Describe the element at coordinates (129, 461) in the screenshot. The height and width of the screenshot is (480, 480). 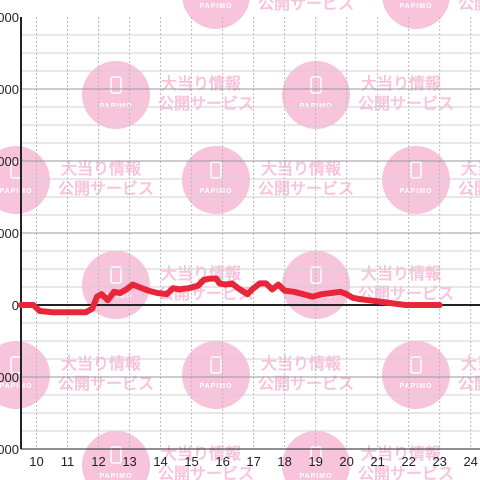
I see `x-tick-label: 13` at that location.